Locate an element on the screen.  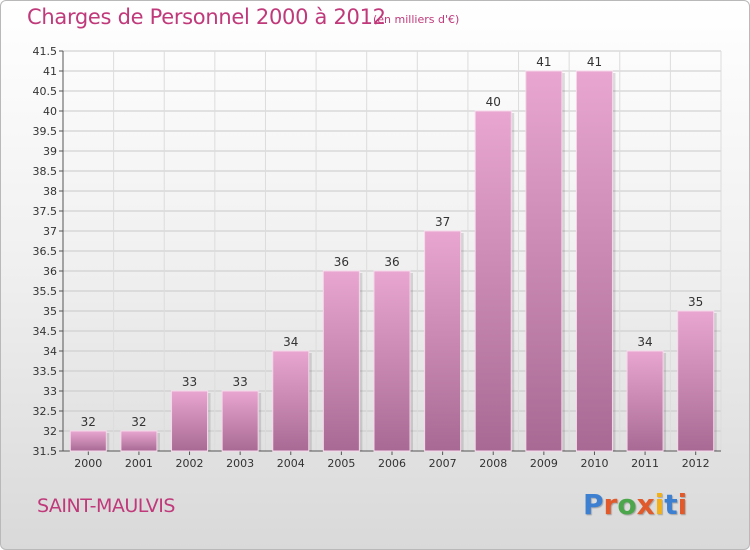
x-tick-label: 2000 is located at coordinates (88, 463).